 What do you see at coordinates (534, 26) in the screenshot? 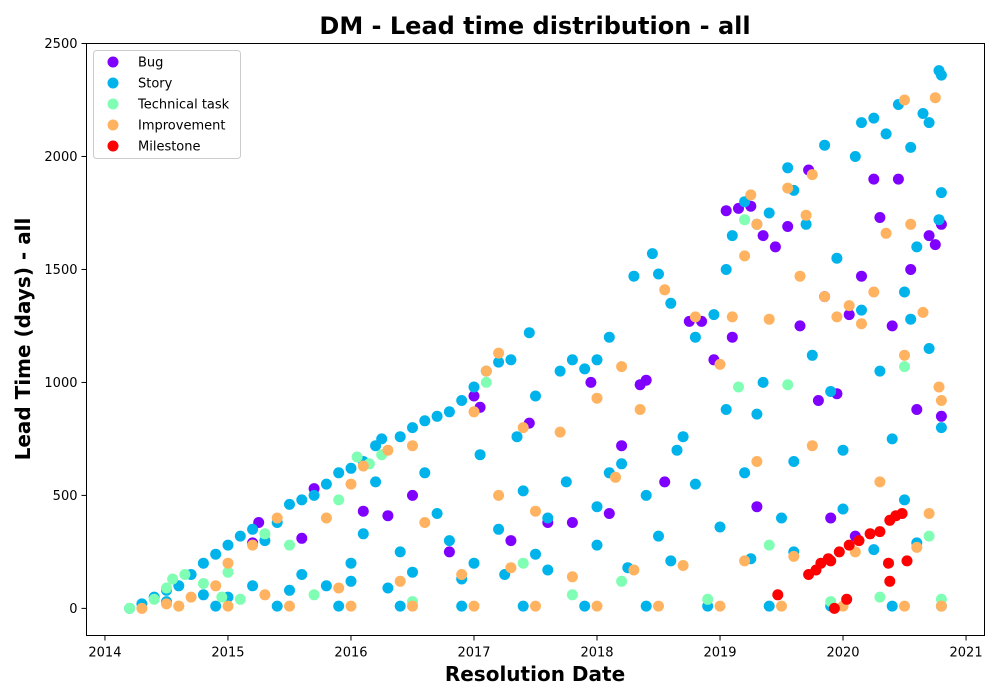
I see `chart-title: DM - Lead time distribution - all` at bounding box center [534, 26].